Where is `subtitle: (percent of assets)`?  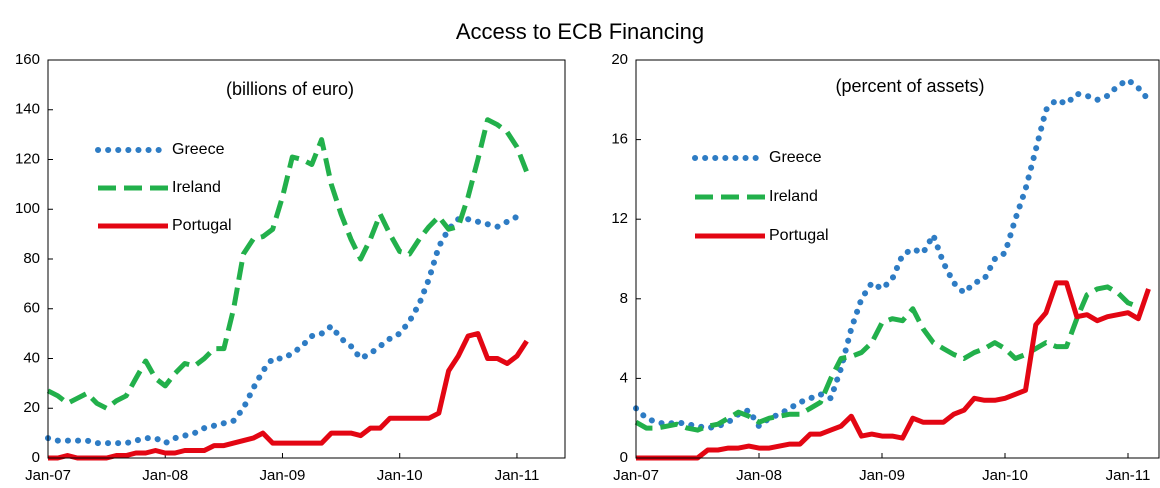 subtitle: (percent of assets) is located at coordinates (909, 86).